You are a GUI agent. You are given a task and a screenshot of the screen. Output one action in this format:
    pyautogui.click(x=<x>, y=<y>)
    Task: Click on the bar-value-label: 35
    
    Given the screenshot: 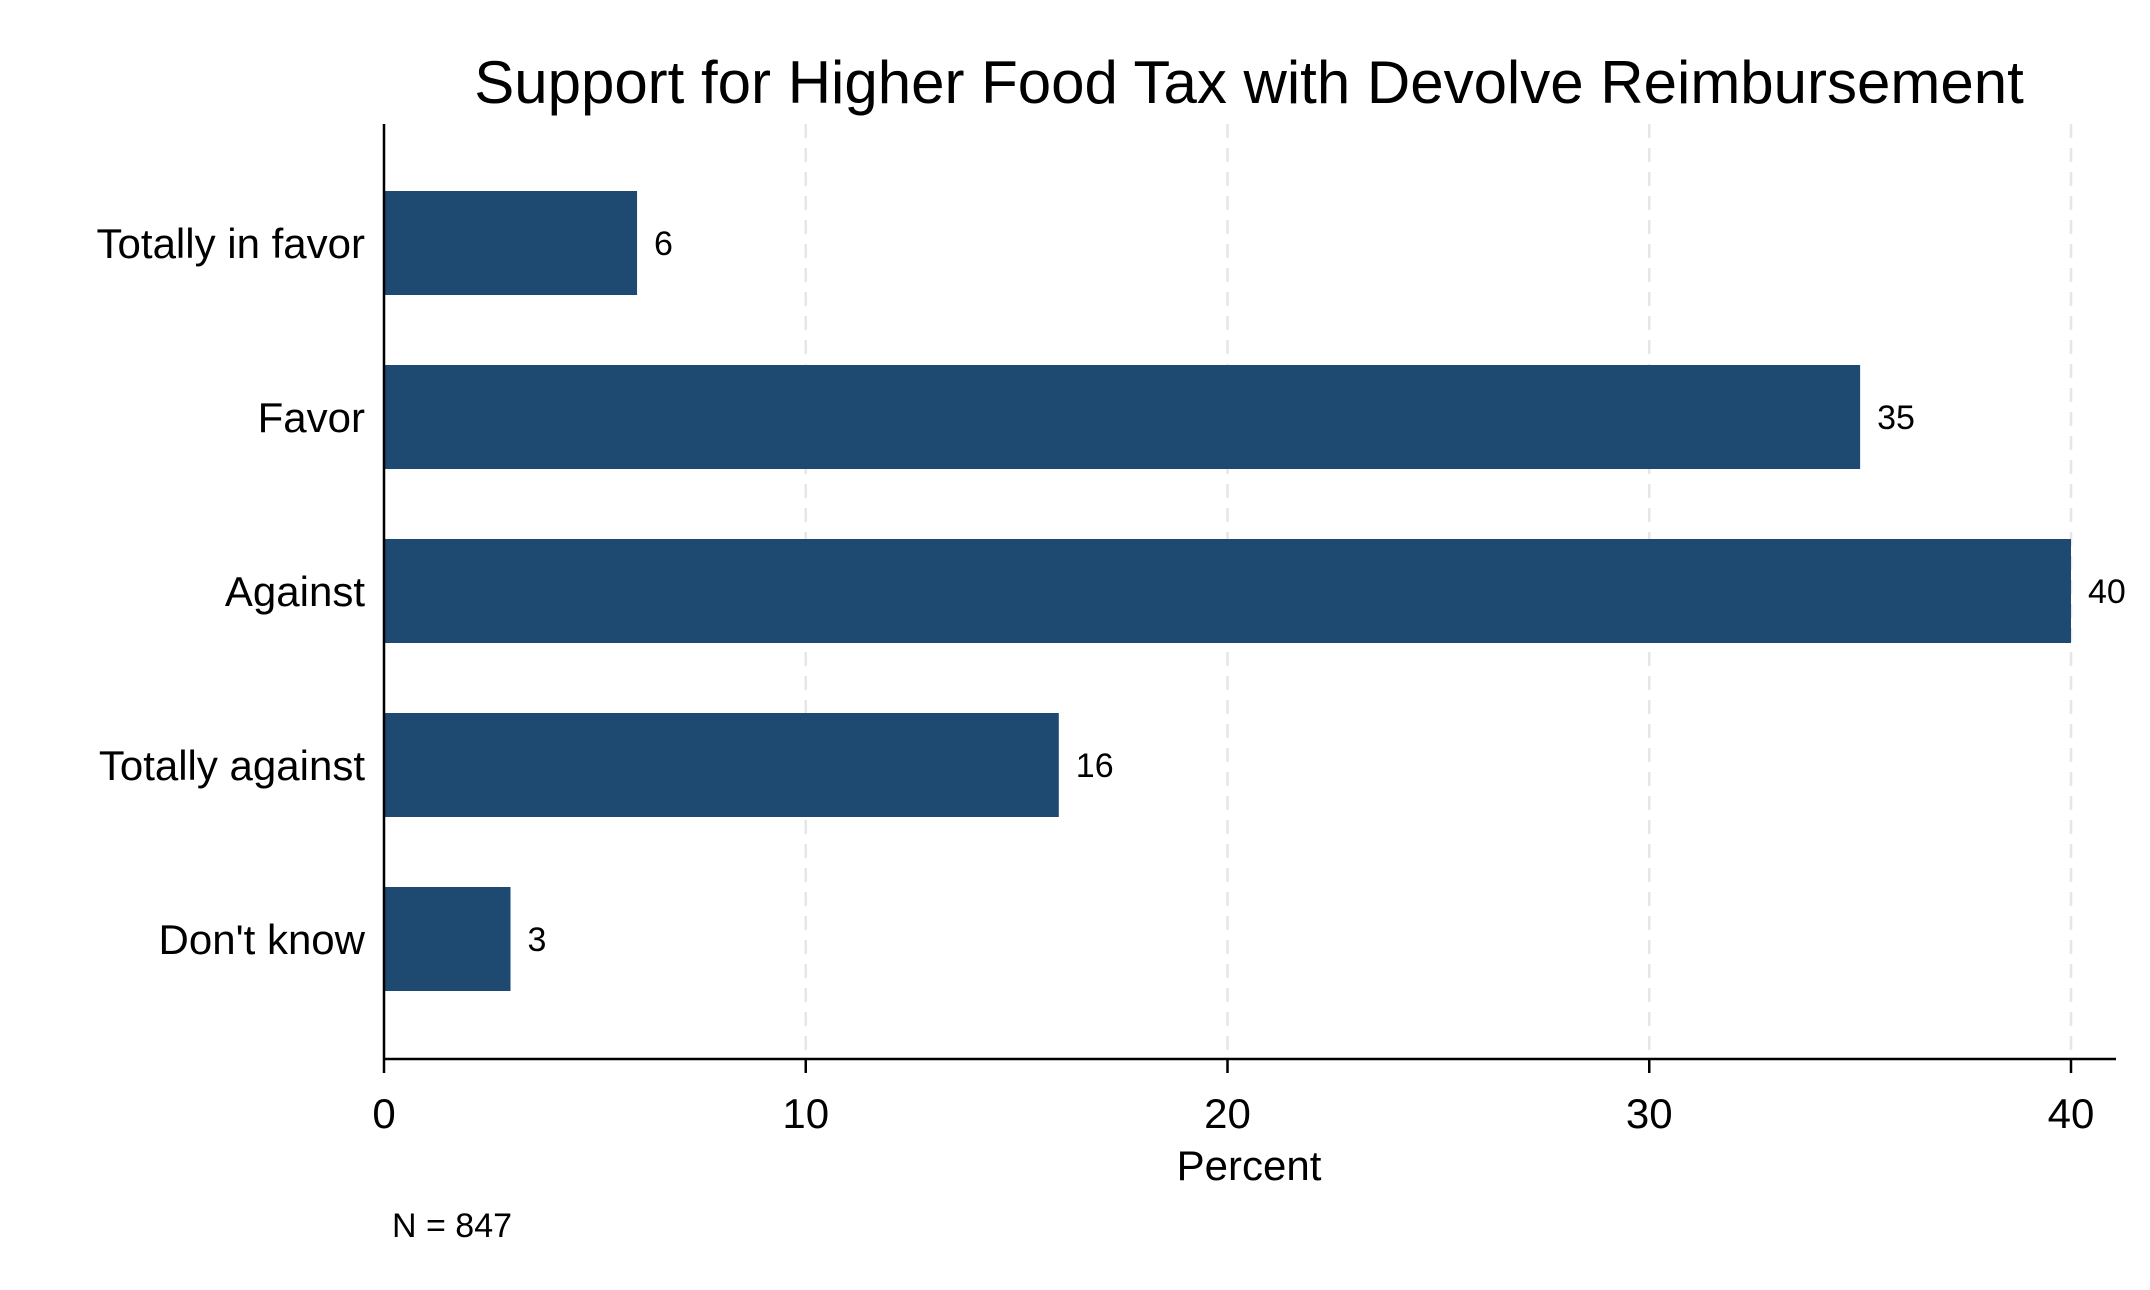 What is the action you would take?
    pyautogui.click(x=1896, y=418)
    